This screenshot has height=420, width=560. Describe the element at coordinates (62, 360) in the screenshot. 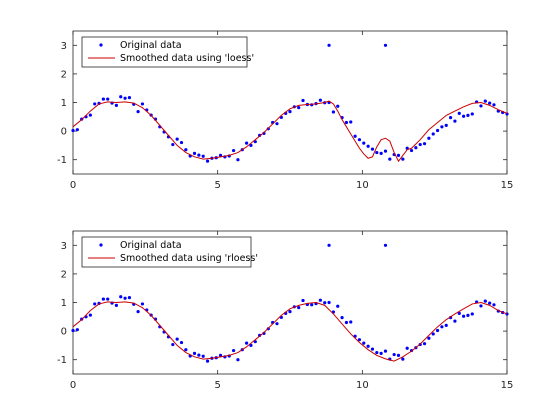

I see `y-tick-label: -1` at that location.